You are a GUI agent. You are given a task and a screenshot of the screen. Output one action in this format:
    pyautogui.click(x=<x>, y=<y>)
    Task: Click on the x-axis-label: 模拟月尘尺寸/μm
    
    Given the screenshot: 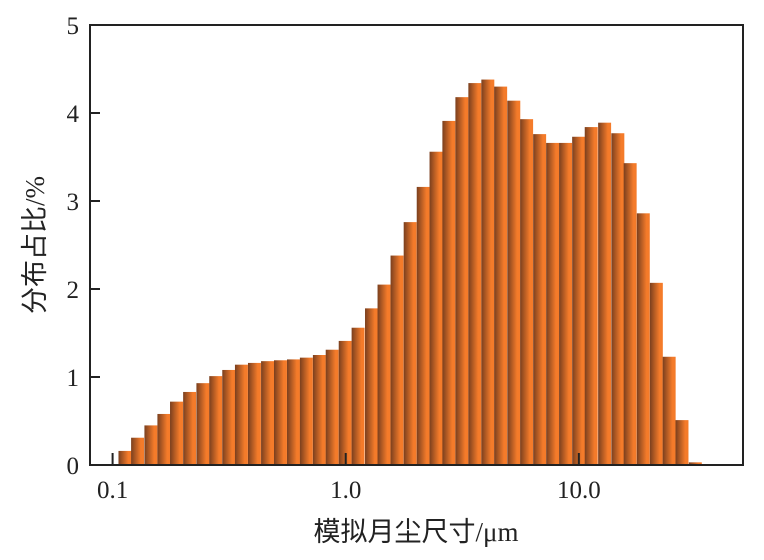 What is the action you would take?
    pyautogui.click(x=416, y=532)
    